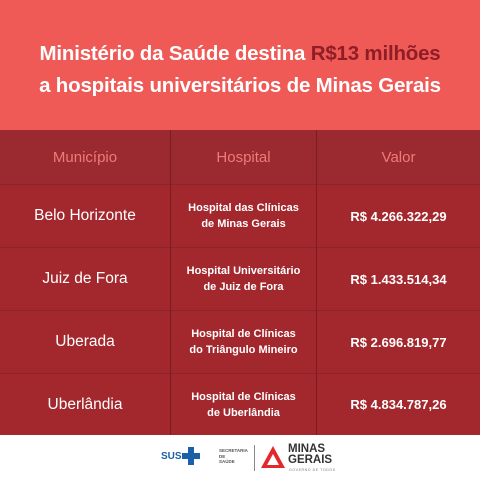  What do you see at coordinates (243, 287) in the screenshot?
I see `hospital-line2: de Juiz de Fora` at bounding box center [243, 287].